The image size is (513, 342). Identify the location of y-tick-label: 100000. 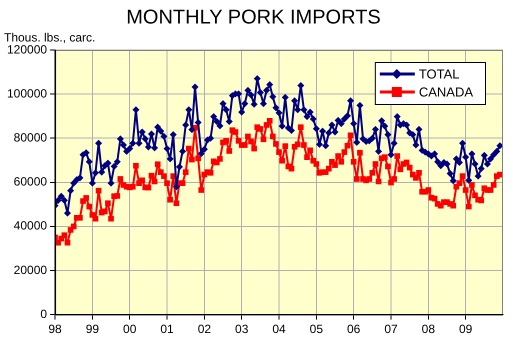
(27, 93).